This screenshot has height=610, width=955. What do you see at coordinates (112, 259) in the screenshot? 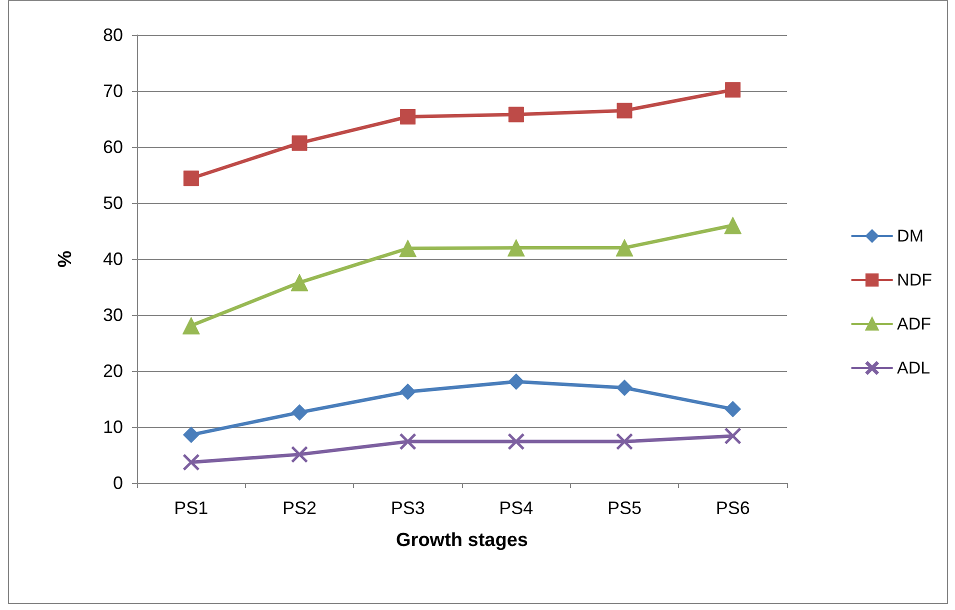
I see `y-tick-label: 40` at bounding box center [112, 259].